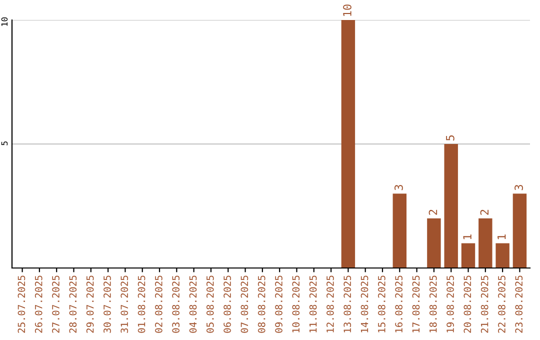  What do you see at coordinates (73, 304) in the screenshot?
I see `x-tick-label: 28.07.2025` at bounding box center [73, 304].